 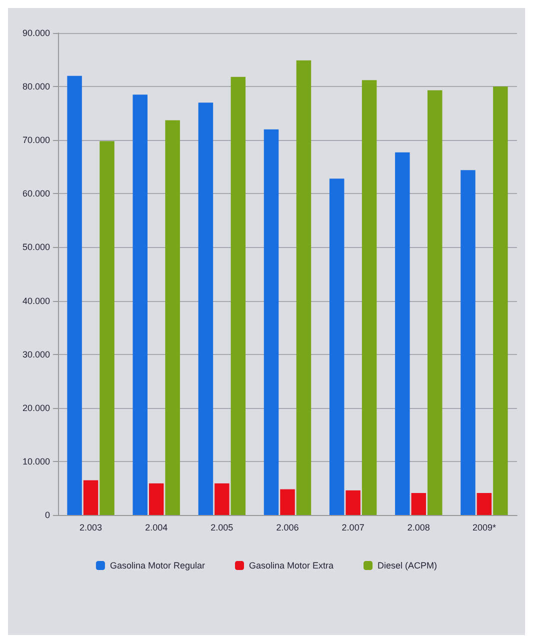 I want to click on x-tick-label: 2.007, so click(x=353, y=527).